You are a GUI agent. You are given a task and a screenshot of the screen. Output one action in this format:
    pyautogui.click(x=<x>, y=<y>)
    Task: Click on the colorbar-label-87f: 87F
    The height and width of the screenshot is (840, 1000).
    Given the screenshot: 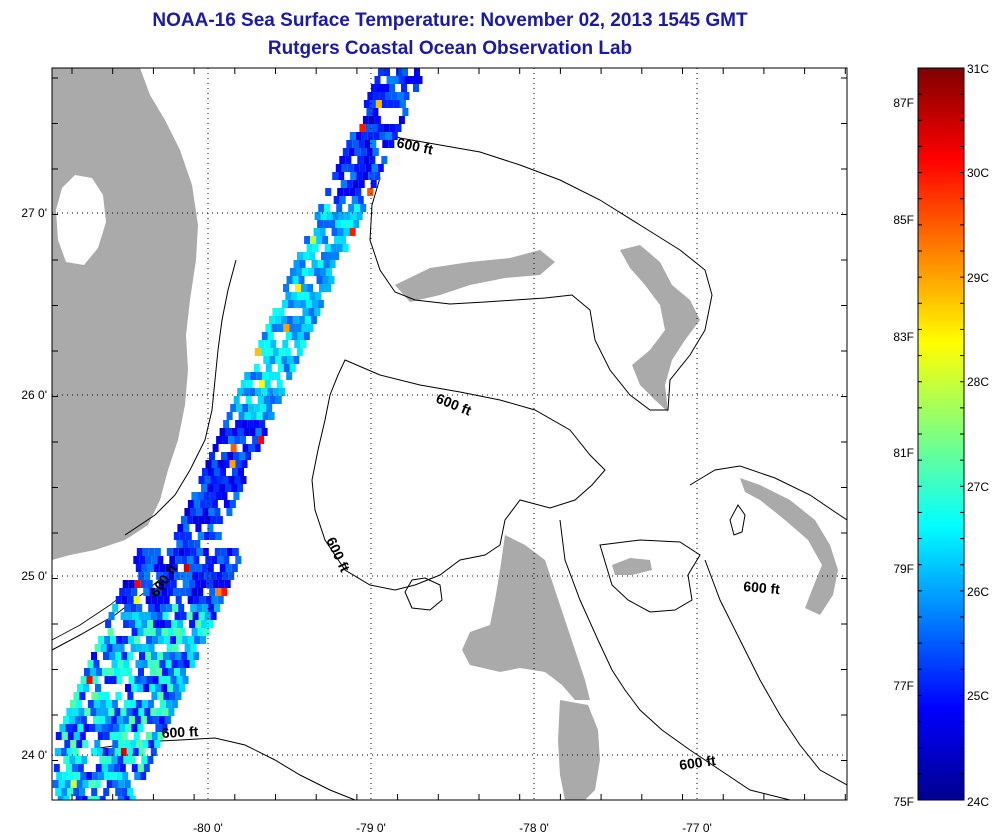 What is the action you would take?
    pyautogui.click(x=903, y=103)
    